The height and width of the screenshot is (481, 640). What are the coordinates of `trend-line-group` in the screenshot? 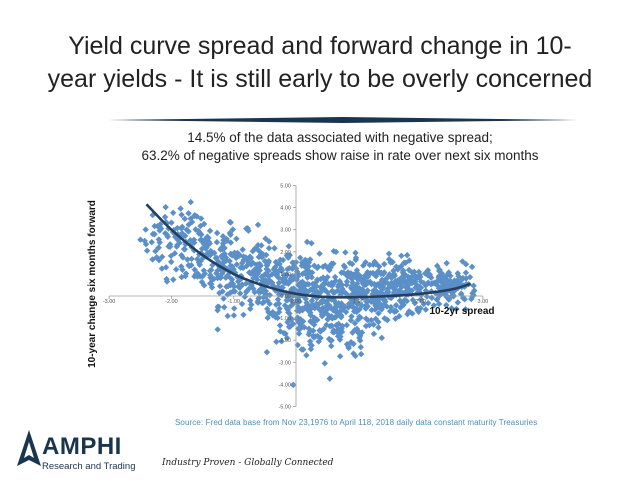 It's located at (308, 251).